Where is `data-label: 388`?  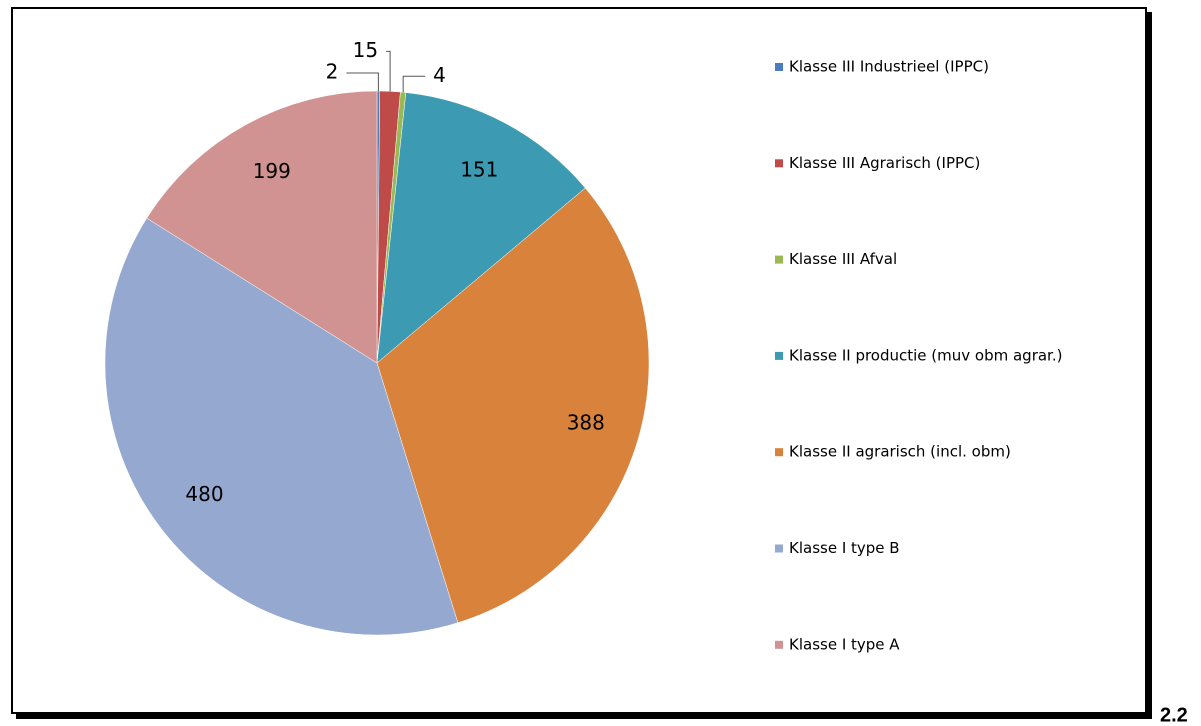 data-label: 388 is located at coordinates (586, 423).